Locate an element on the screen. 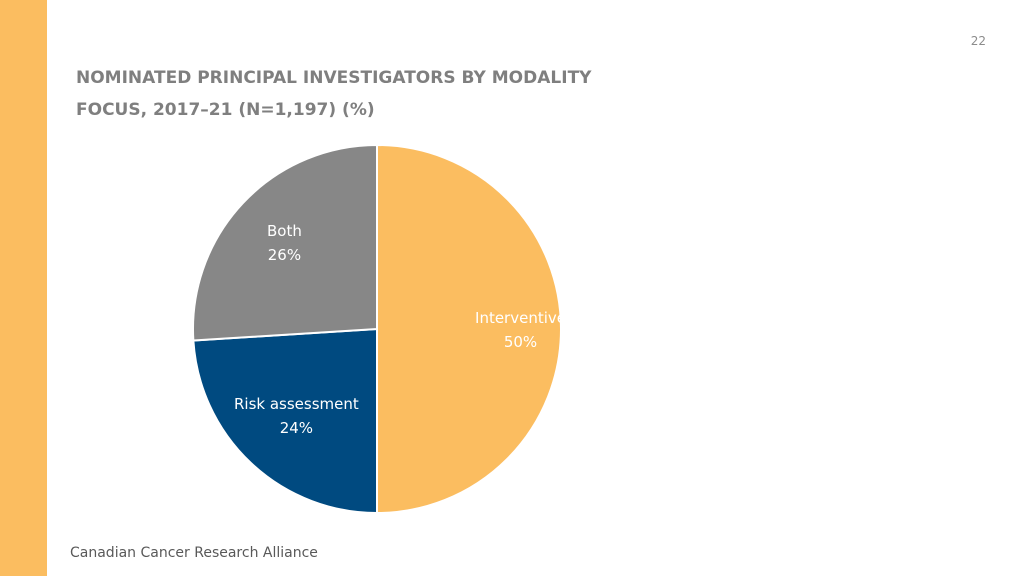 This screenshot has height=576, width=1024. page-number: 22 is located at coordinates (978, 41).